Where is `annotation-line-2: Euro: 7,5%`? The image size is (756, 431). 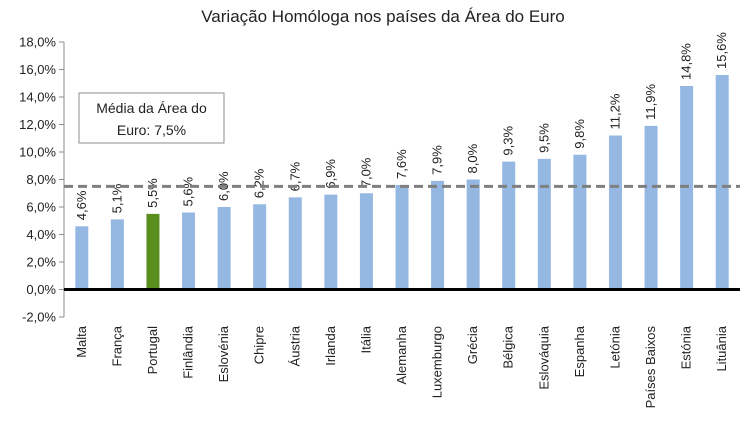 annotation-line-2: Euro: 7,5% is located at coordinates (151, 130).